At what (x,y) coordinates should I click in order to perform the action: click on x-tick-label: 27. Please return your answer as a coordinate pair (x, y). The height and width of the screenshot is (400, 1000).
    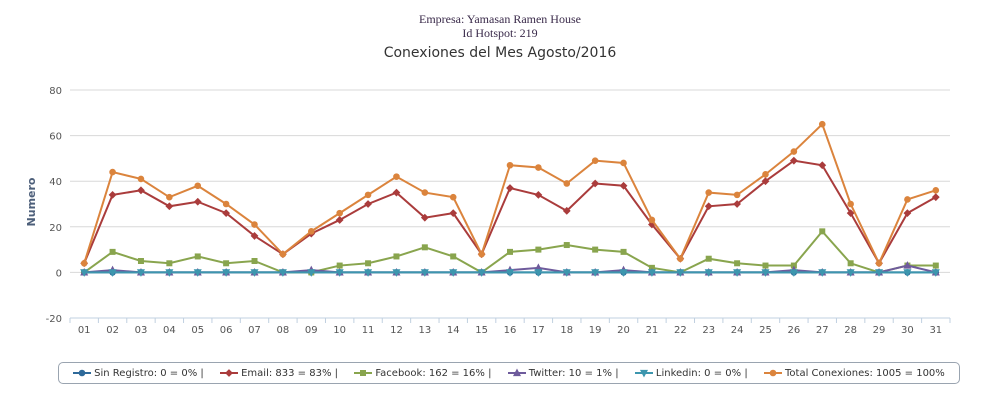
    Looking at the image, I should click on (822, 330).